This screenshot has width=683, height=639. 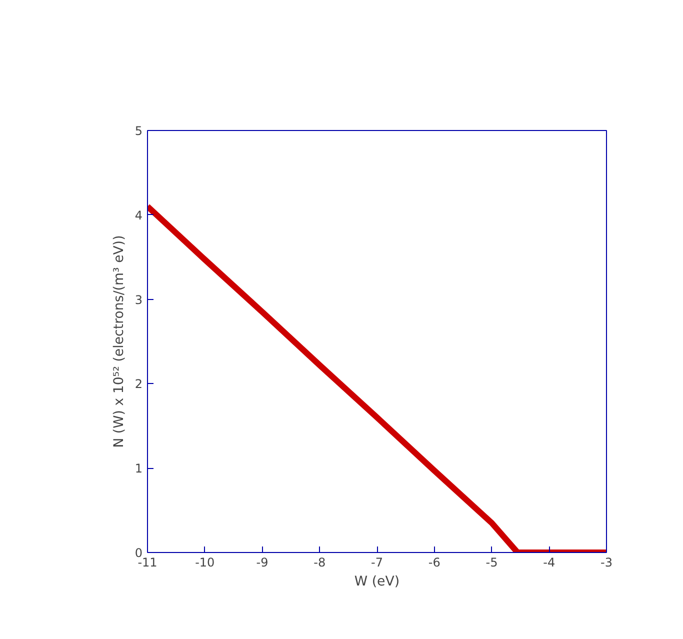 I want to click on x-tick-label: -4, so click(x=549, y=563).